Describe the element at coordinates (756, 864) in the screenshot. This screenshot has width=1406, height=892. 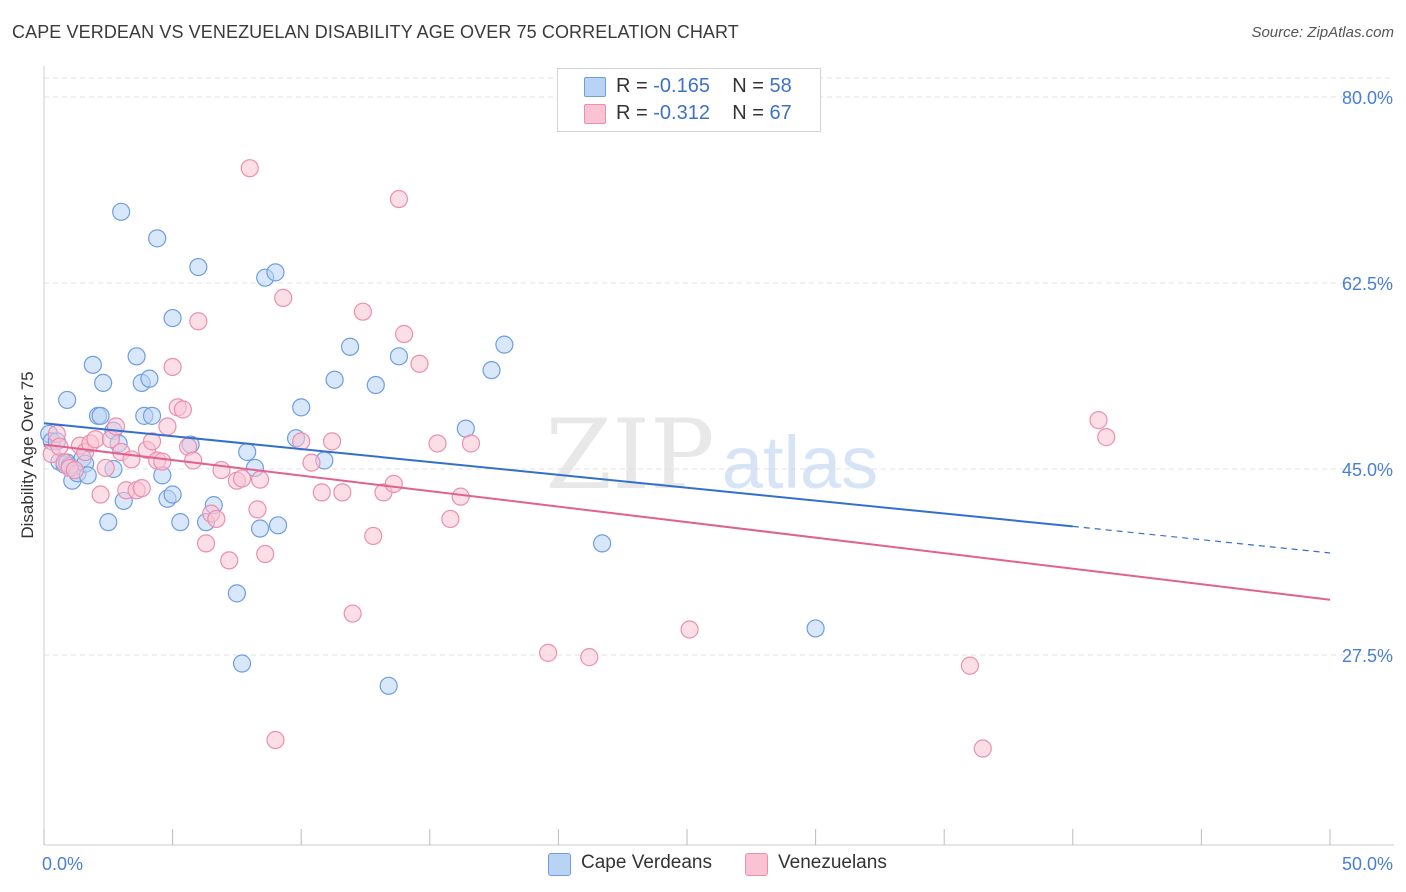
I see `bottom-legend-swatch-pink` at that location.